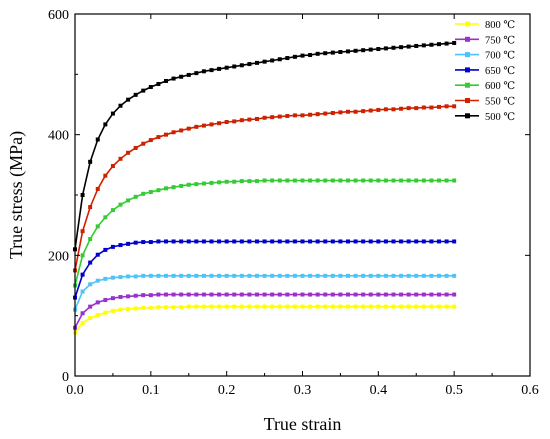 The width and height of the screenshot is (550, 439). Describe the element at coordinates (485, 40) in the screenshot. I see `legend-entry-1: 750 ℃` at that location.